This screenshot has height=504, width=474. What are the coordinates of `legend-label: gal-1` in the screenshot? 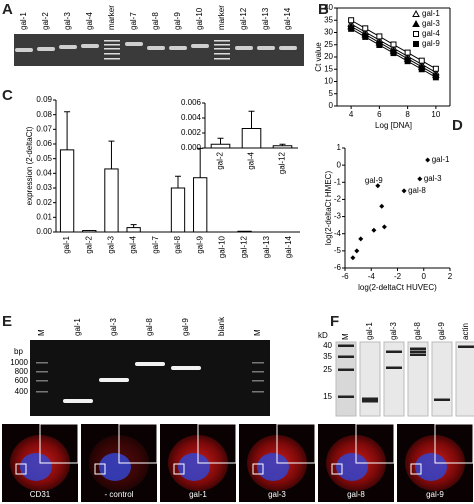 It's located at (431, 13).